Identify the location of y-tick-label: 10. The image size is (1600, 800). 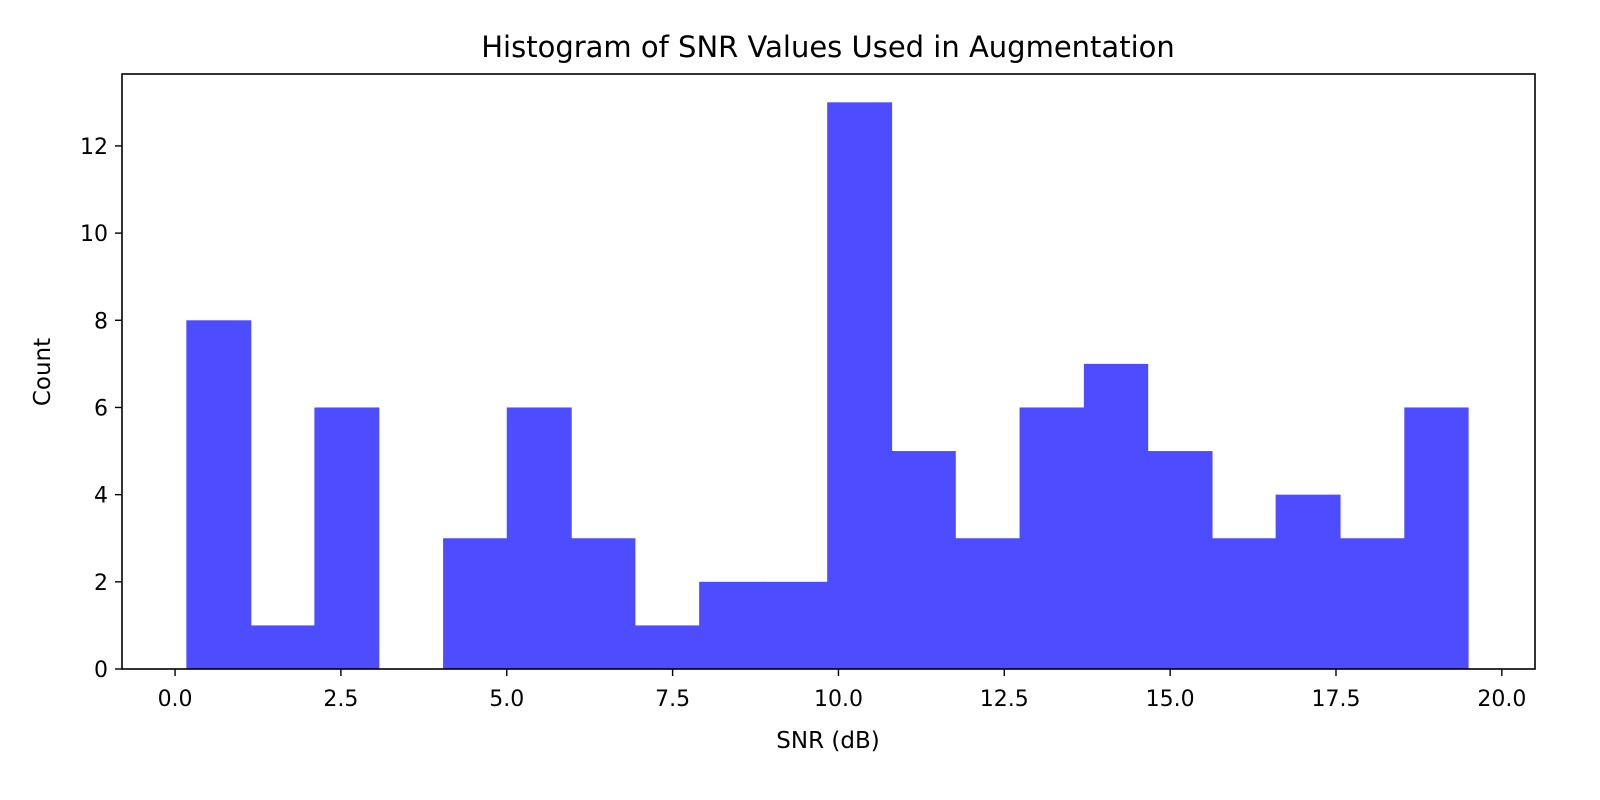
(94, 234).